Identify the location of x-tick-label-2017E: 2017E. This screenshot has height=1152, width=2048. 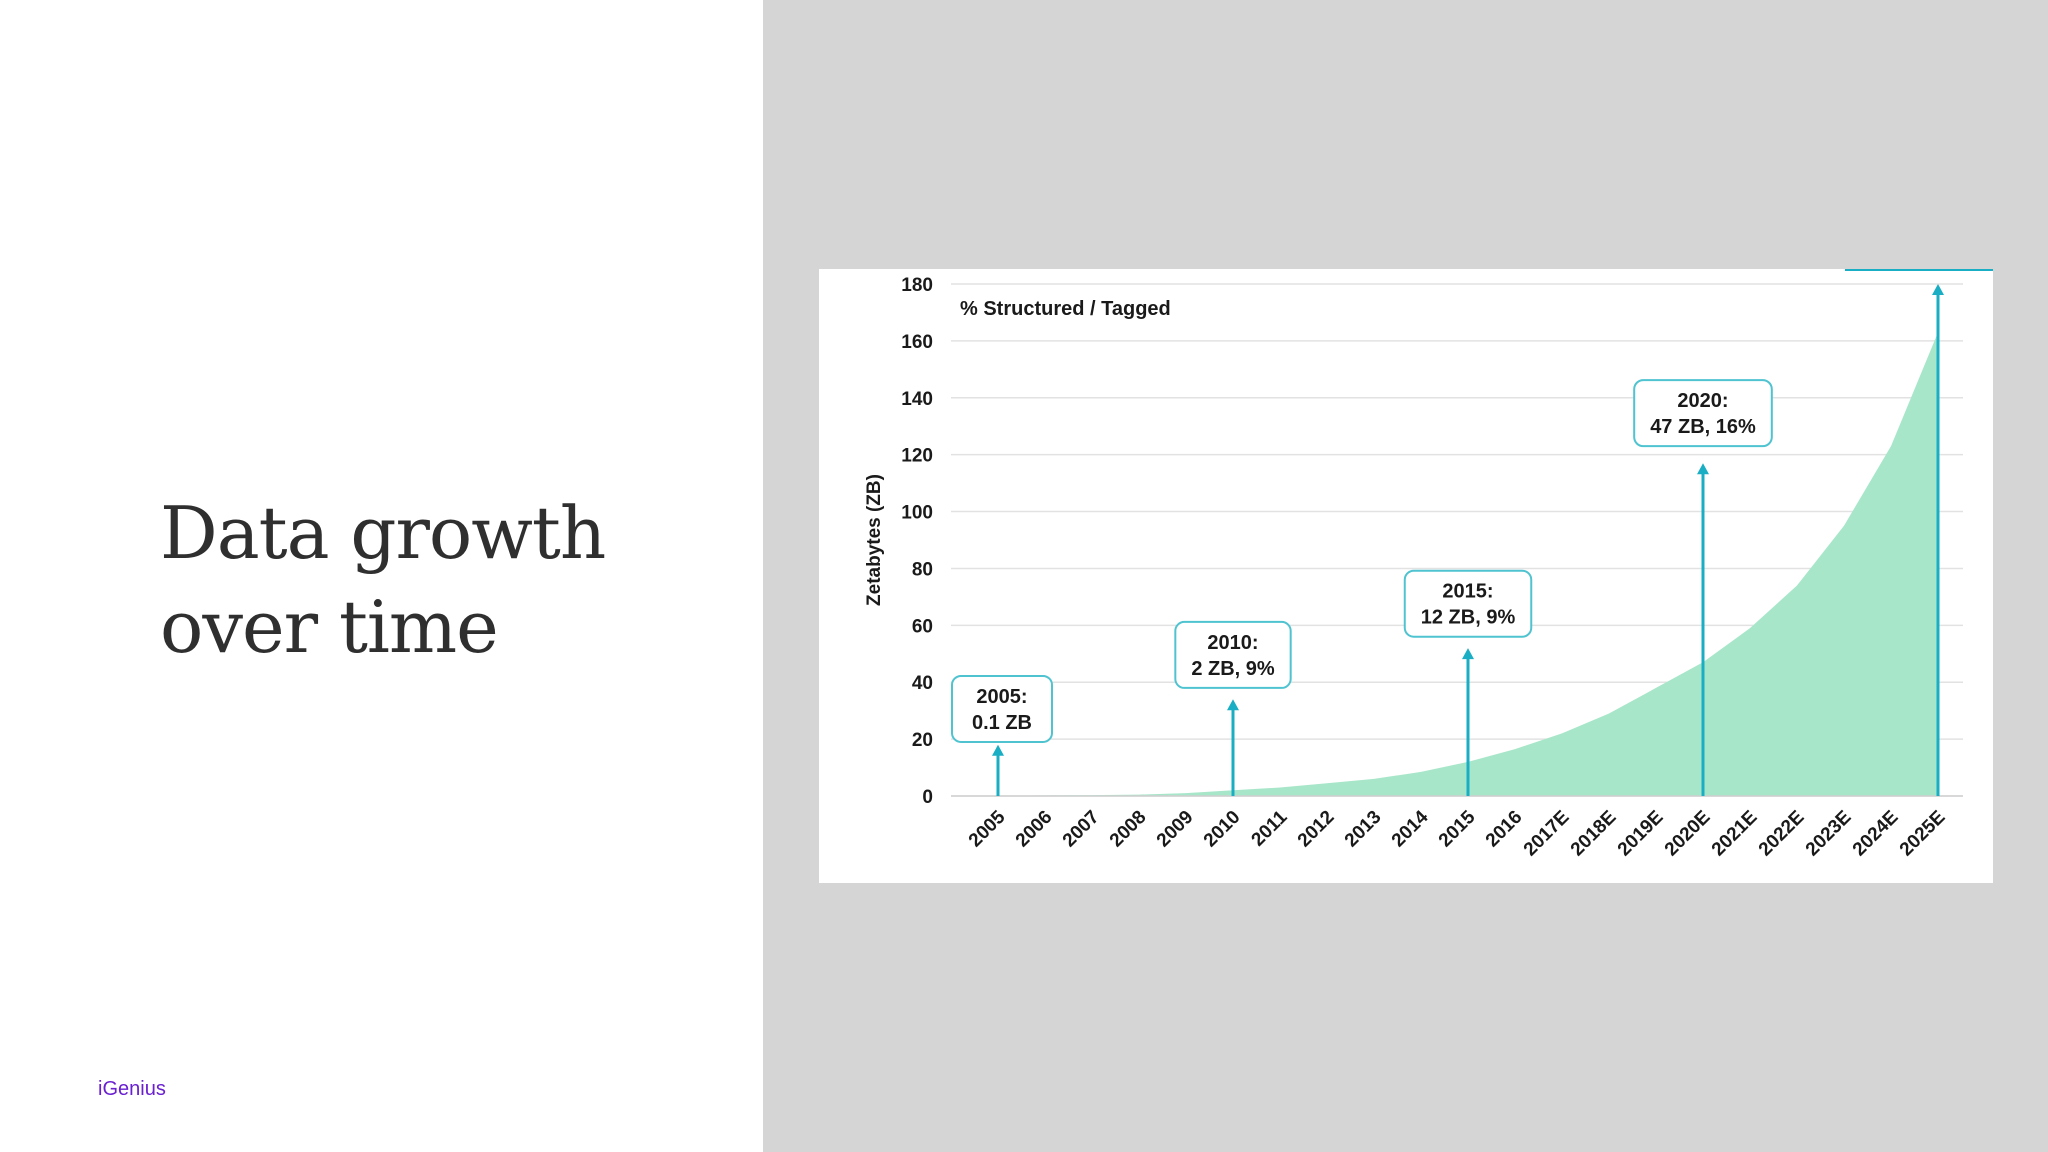
(1547, 834).